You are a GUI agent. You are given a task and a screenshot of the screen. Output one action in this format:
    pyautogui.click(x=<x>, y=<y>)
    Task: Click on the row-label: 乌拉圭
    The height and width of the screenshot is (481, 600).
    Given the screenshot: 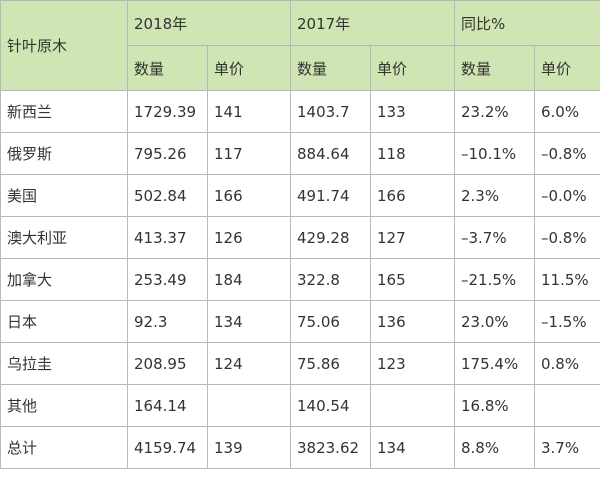 What is the action you would take?
    pyautogui.click(x=64, y=363)
    